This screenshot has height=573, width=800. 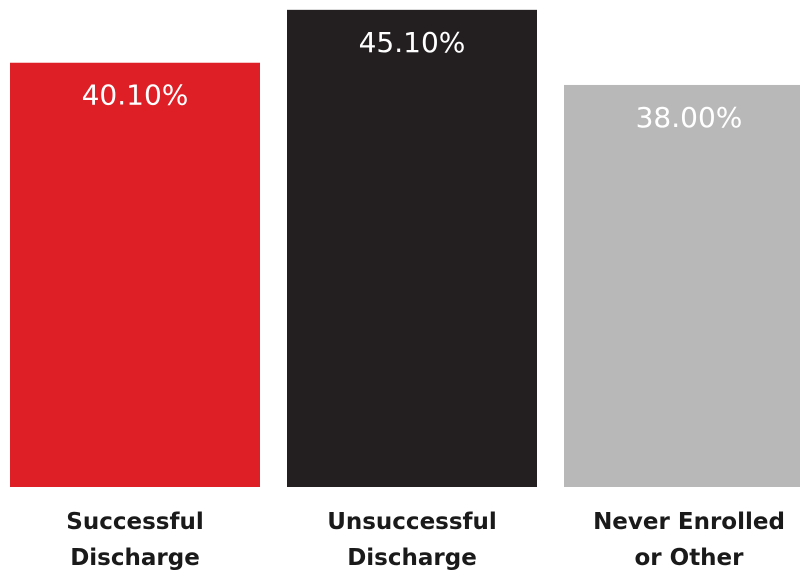 What do you see at coordinates (689, 117) in the screenshot?
I see `bar-value-label-3: 38.00%` at bounding box center [689, 117].